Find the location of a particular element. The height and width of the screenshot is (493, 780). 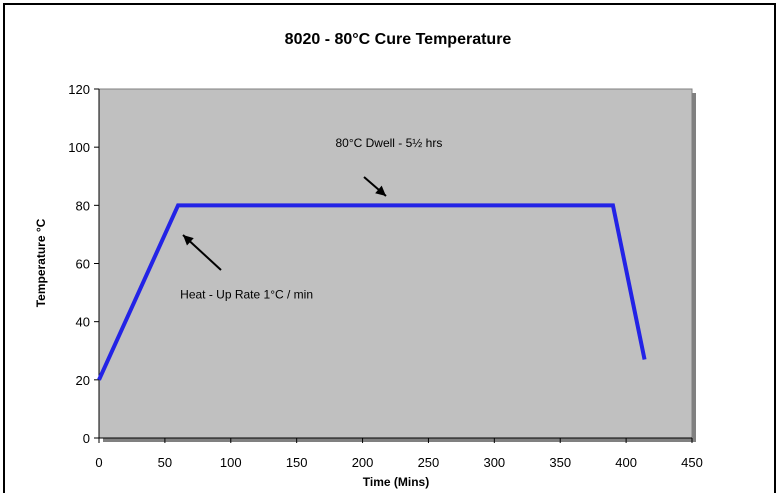

heatup-arrow is located at coordinates (202, 252).